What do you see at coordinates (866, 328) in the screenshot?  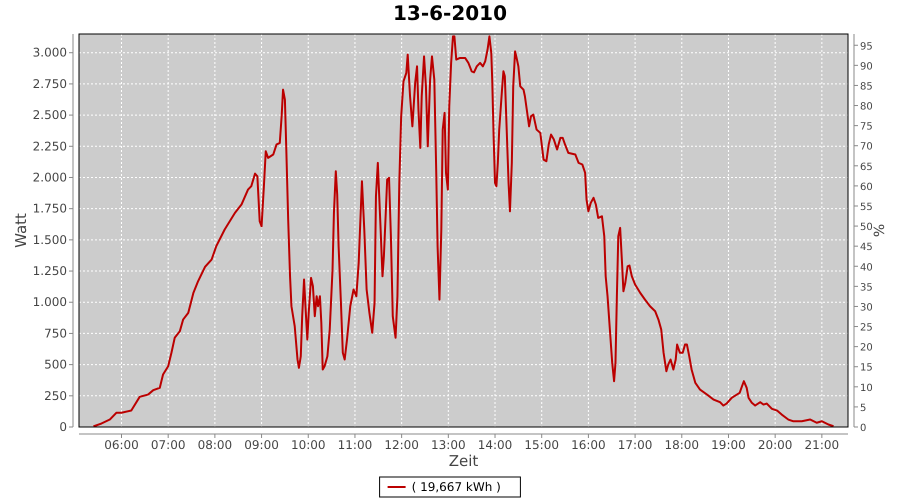 I see `y2-tick-label: 25` at bounding box center [866, 328].